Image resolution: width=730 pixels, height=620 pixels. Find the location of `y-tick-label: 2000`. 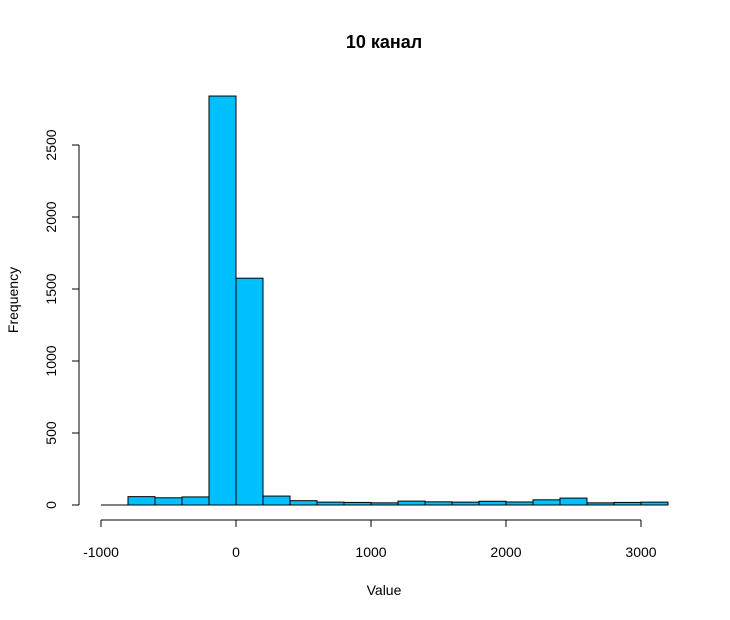

y-tick-label: 2000 is located at coordinates (51, 216).